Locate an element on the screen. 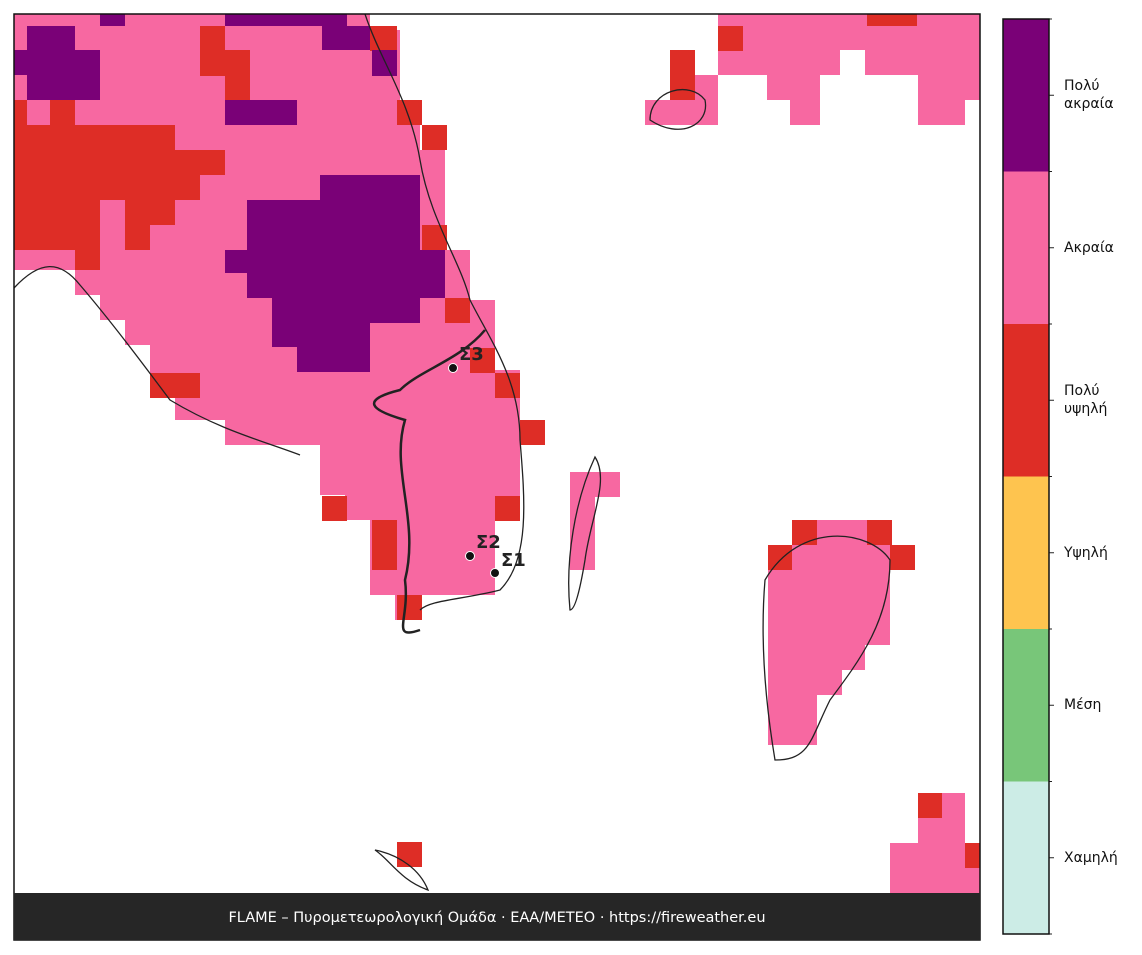 This screenshot has height=955, width=1142. colorbar is located at coordinates (1028, 476).